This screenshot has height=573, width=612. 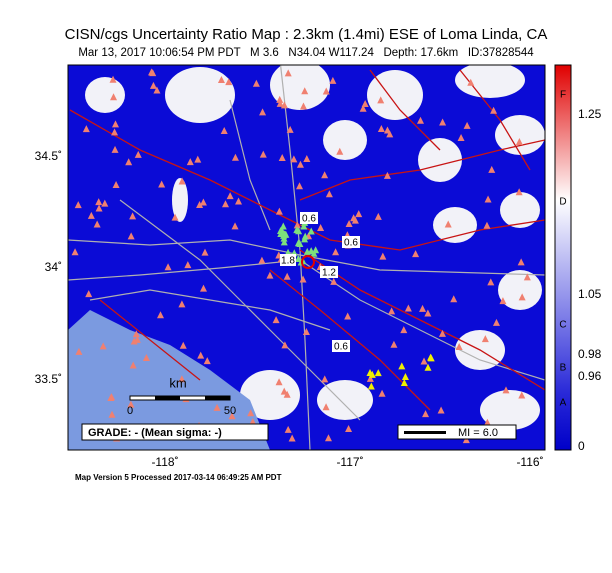 What do you see at coordinates (48, 267) in the screenshot?
I see `lat-labels: 34.5˚ 34˚ 33.5˚` at bounding box center [48, 267].